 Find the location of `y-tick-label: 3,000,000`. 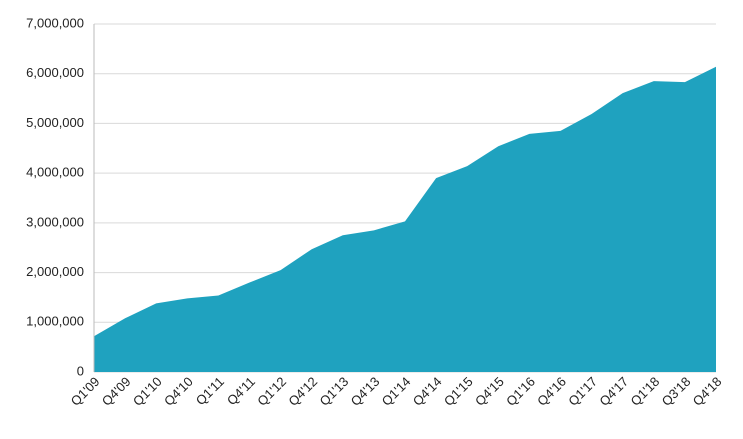

y-tick-label: 3,000,000 is located at coordinates (55, 221).